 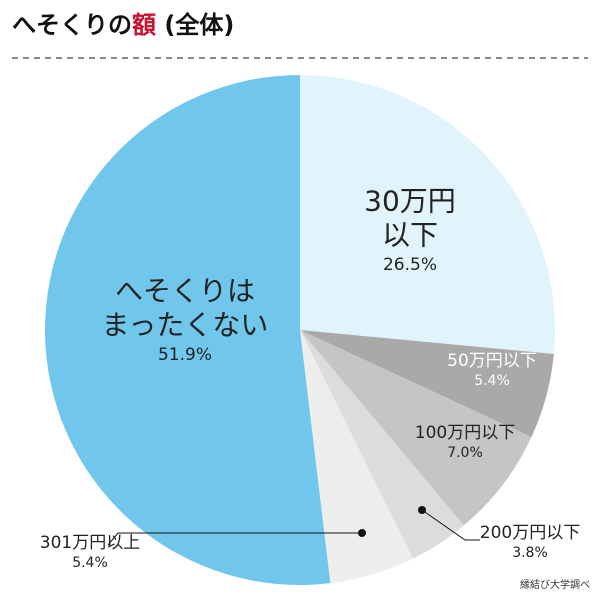 What do you see at coordinates (195, 25) in the screenshot?
I see `title-part: (全体)` at bounding box center [195, 25].